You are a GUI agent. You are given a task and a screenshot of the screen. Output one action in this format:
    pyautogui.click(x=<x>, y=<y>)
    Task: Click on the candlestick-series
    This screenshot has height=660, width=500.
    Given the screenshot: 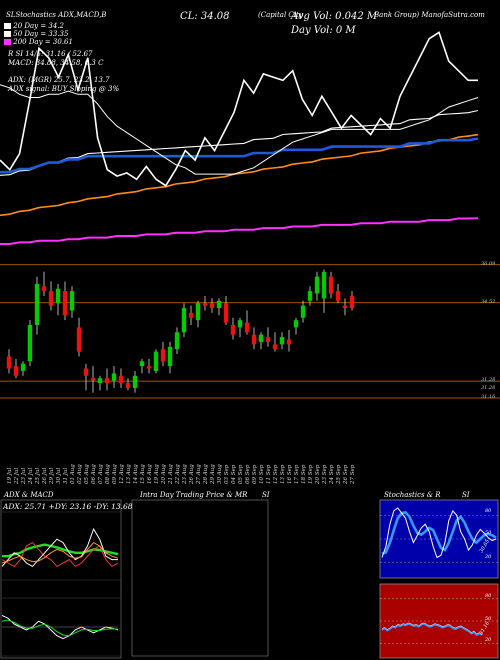 What is the action you would take?
    pyautogui.click(x=180, y=331)
    